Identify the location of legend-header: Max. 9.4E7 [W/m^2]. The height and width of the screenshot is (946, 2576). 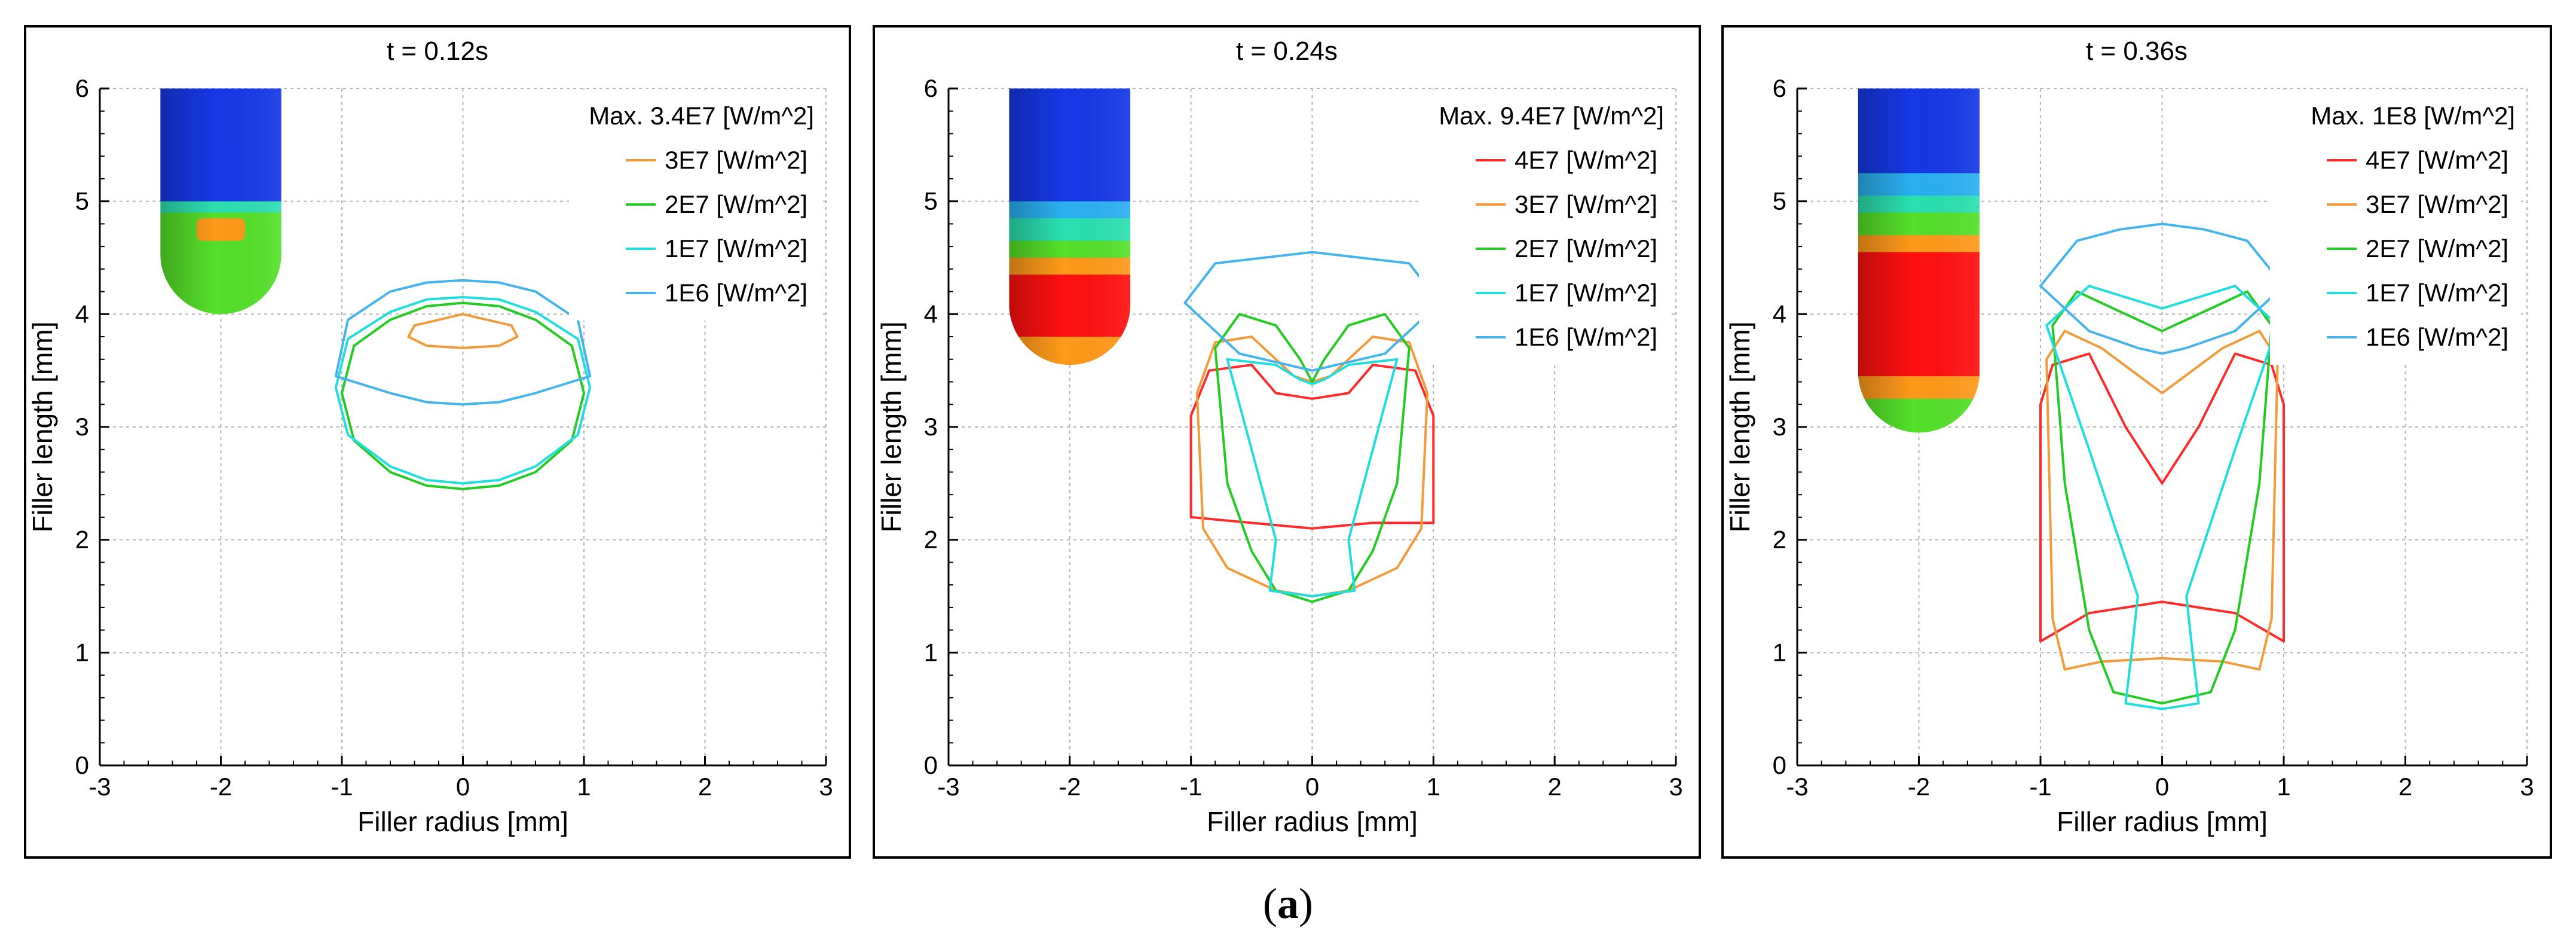
(1551, 116).